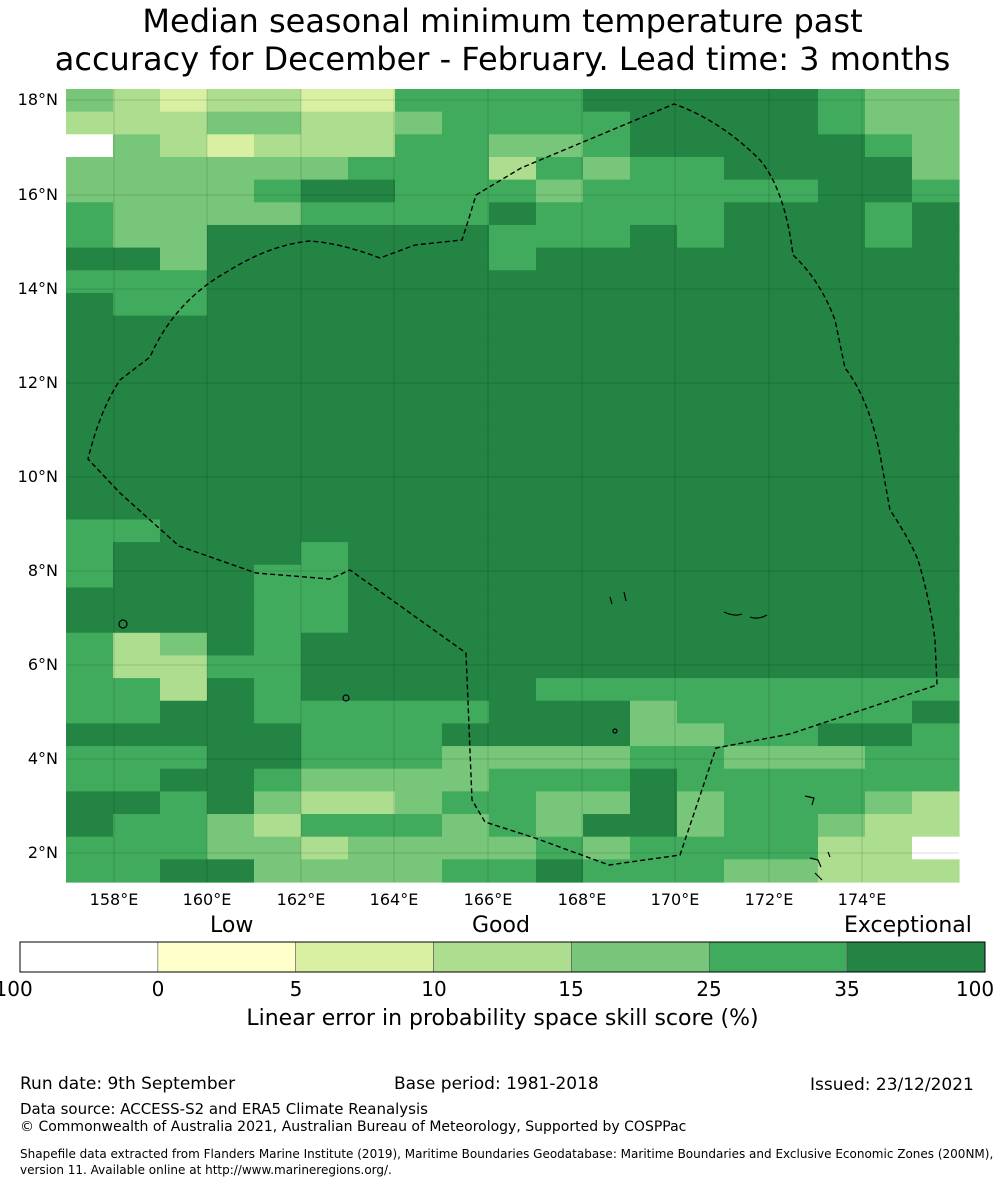  I want to click on title-line-1: Median seasonal minimum temperature past, so click(502, 21).